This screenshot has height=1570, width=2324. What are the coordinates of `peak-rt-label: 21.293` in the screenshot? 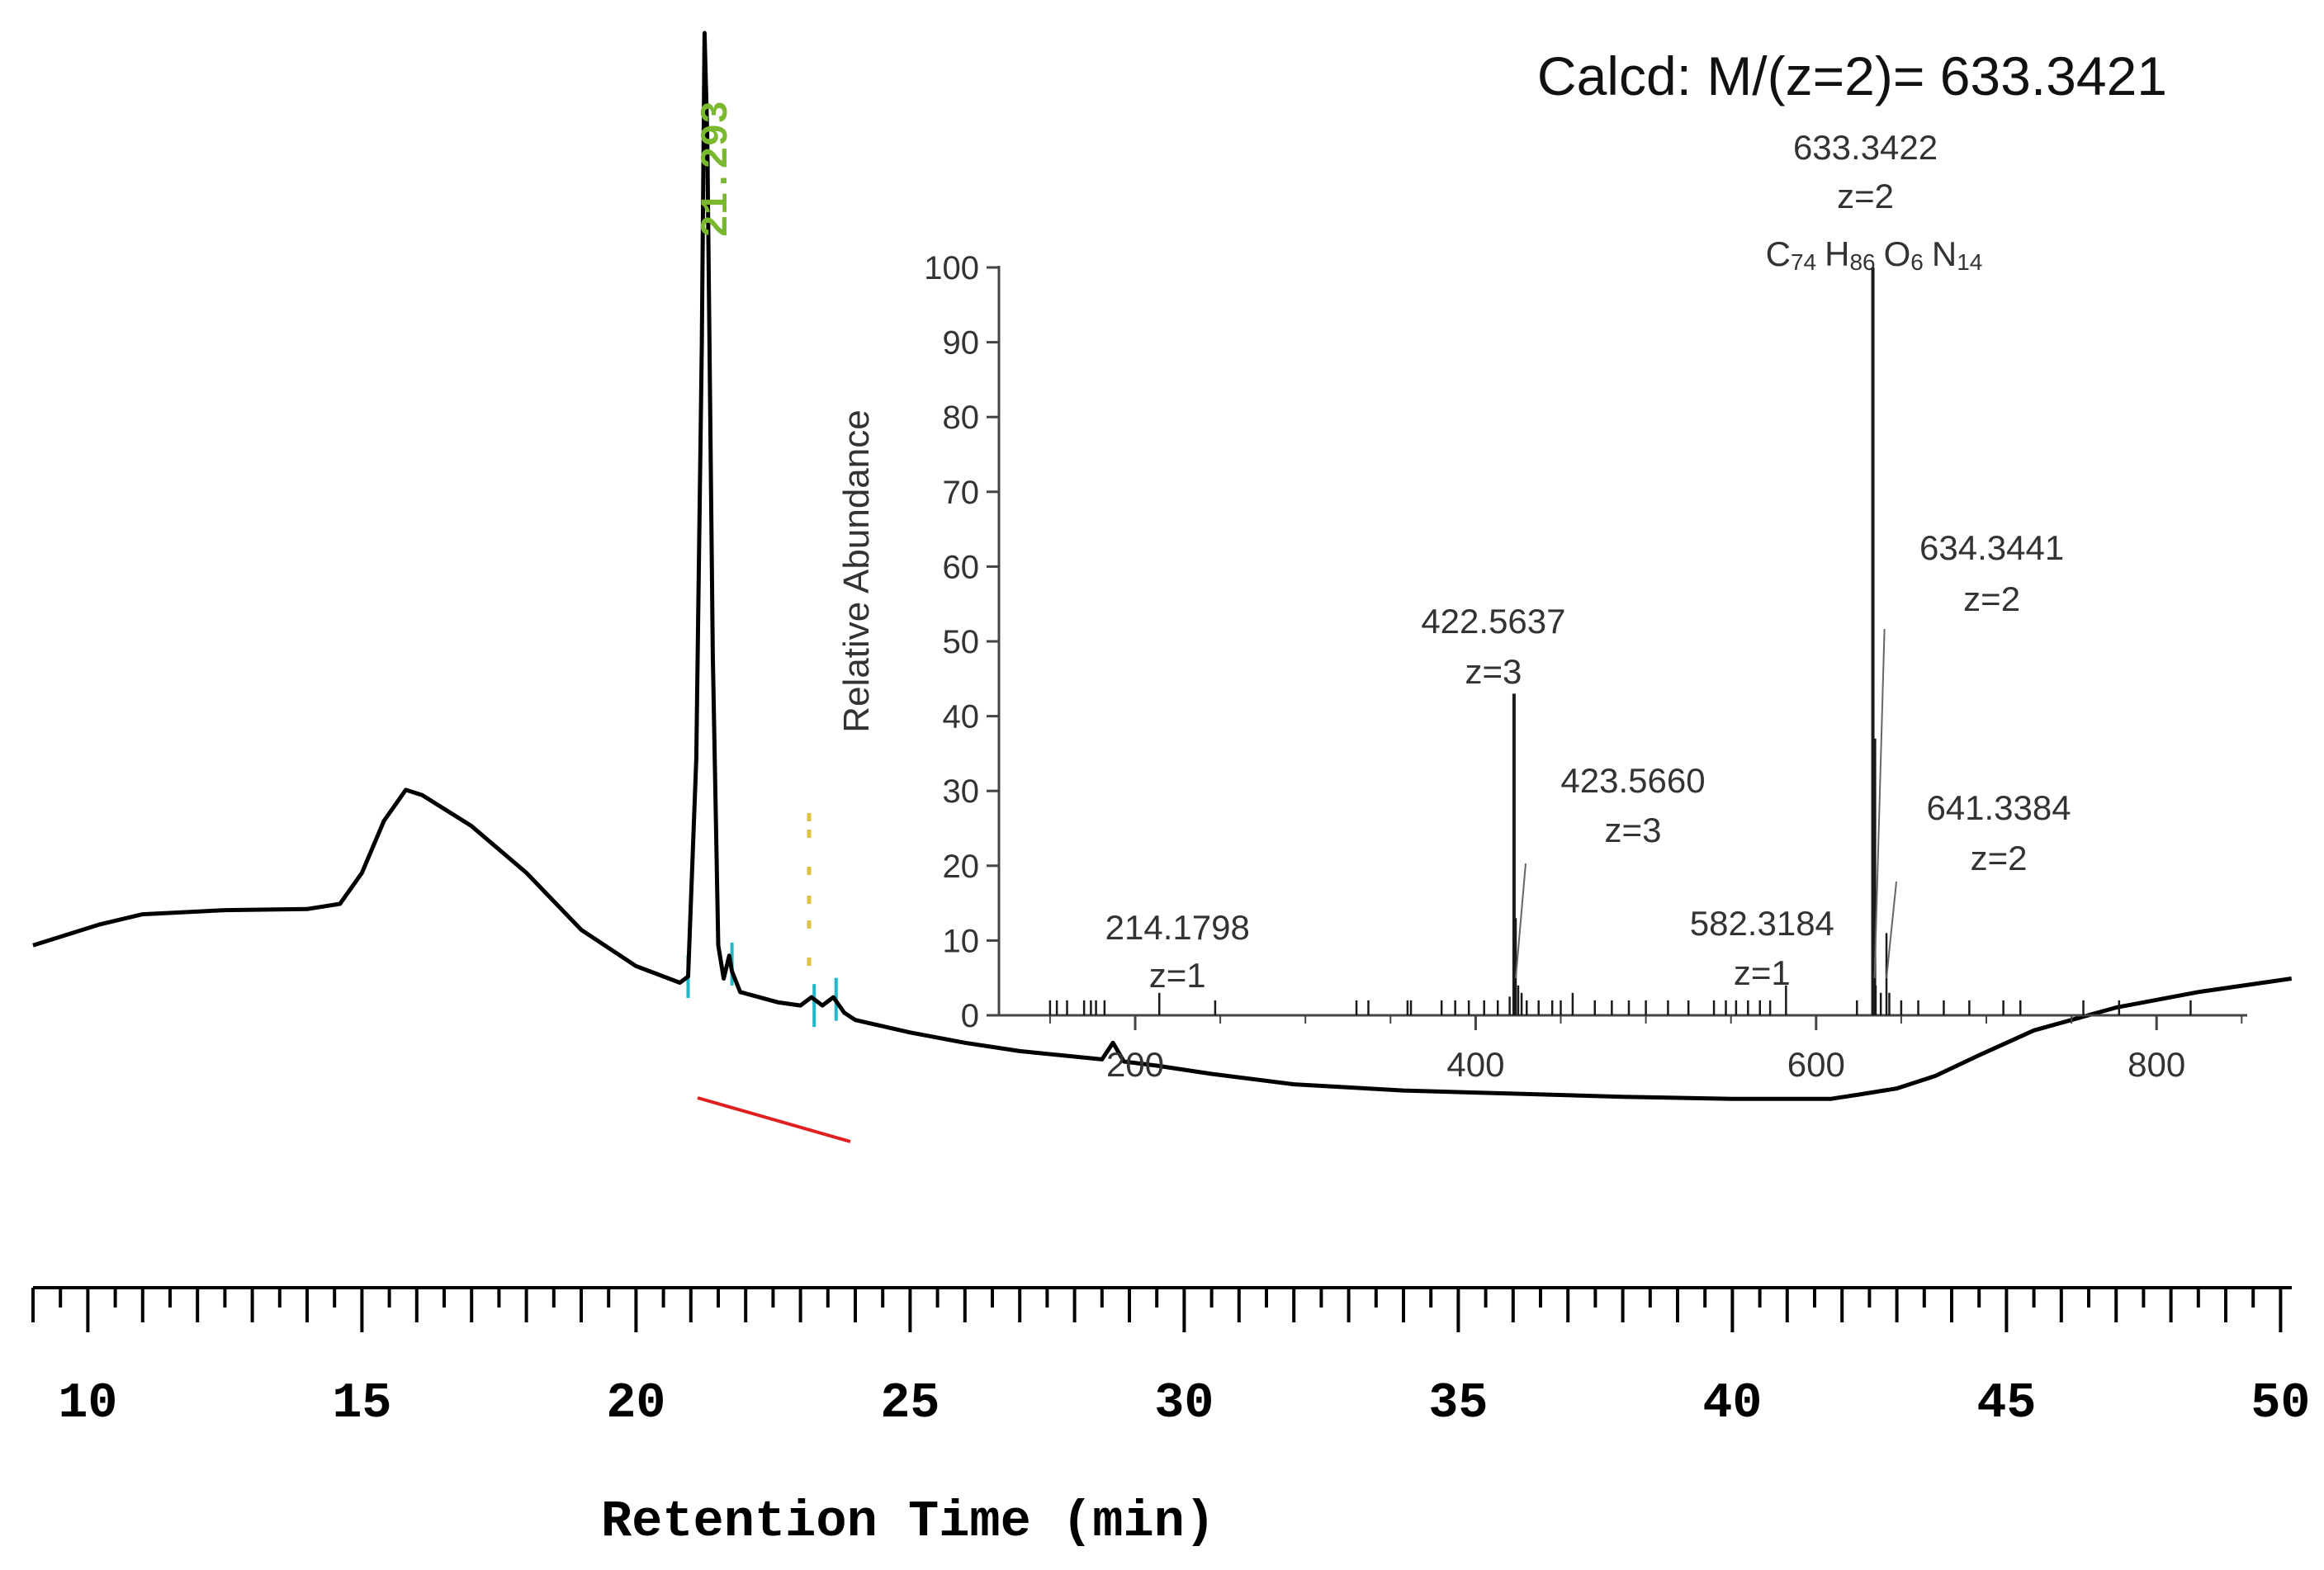 It's located at (716, 169).